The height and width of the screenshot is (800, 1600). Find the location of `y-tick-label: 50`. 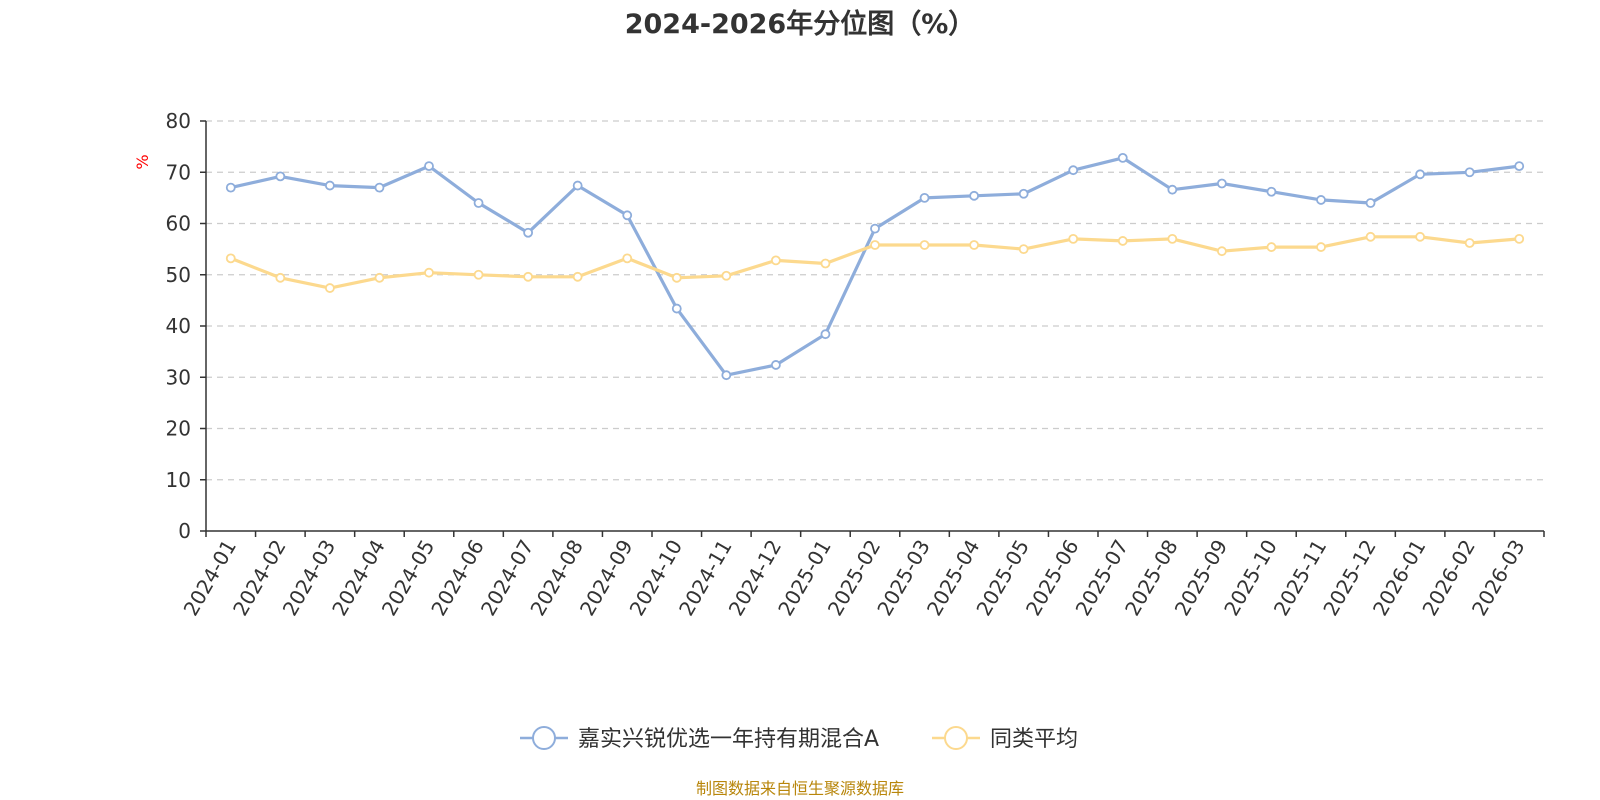

y-tick-label: 50 is located at coordinates (178, 275).